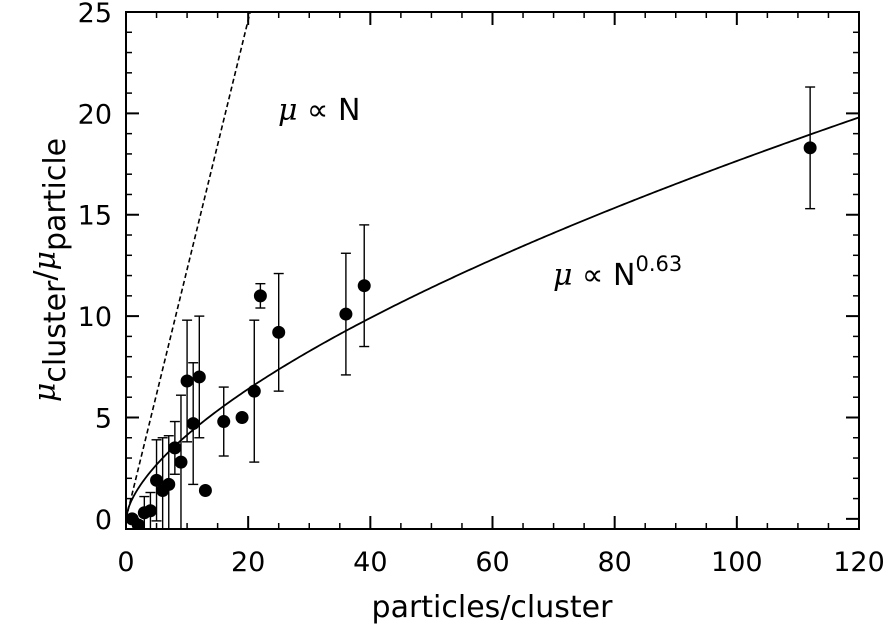 The image size is (893, 634). I want to click on y-axis-label-slash: /, so click(45, 275).